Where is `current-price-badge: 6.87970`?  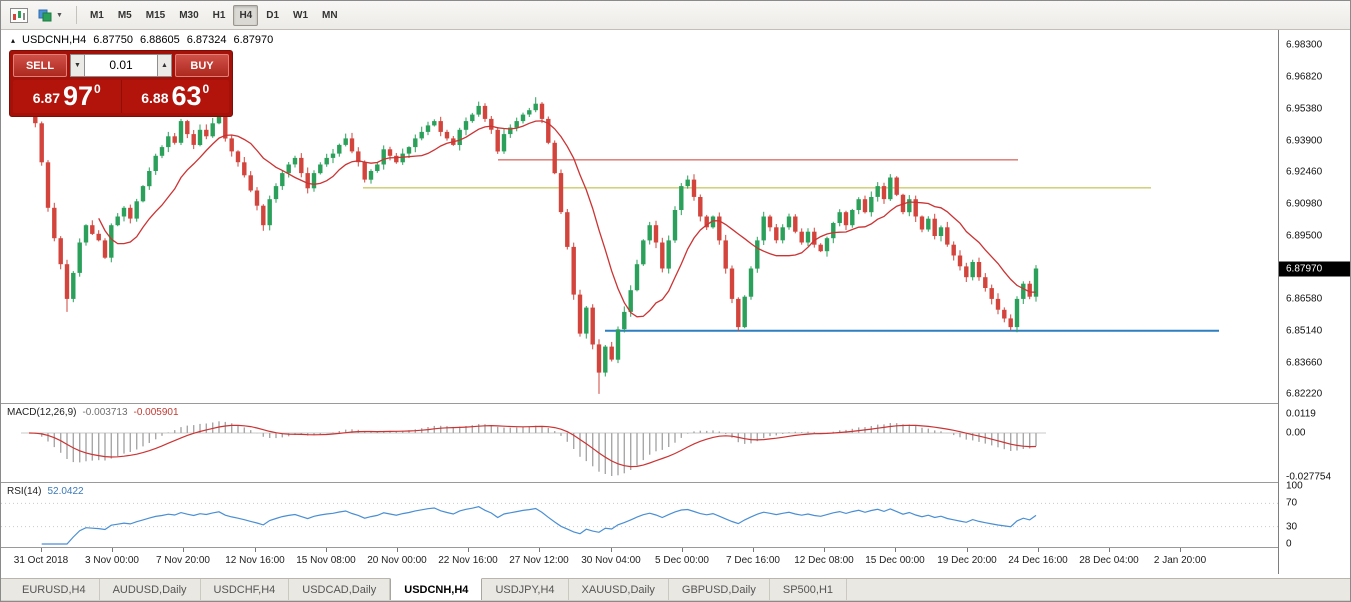
current-price-badge: 6.87970 is located at coordinates (1314, 269).